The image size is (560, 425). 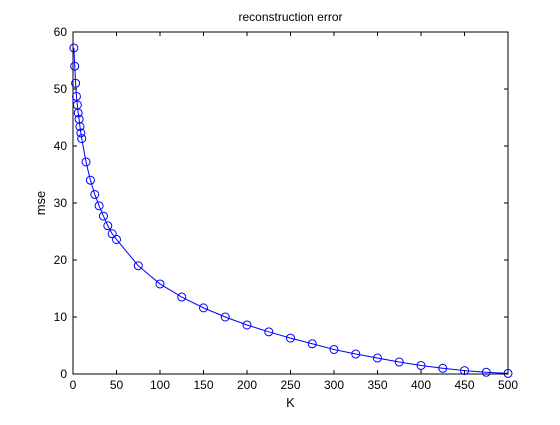 What do you see at coordinates (117, 385) in the screenshot?
I see `x-tick-label: 50` at bounding box center [117, 385].